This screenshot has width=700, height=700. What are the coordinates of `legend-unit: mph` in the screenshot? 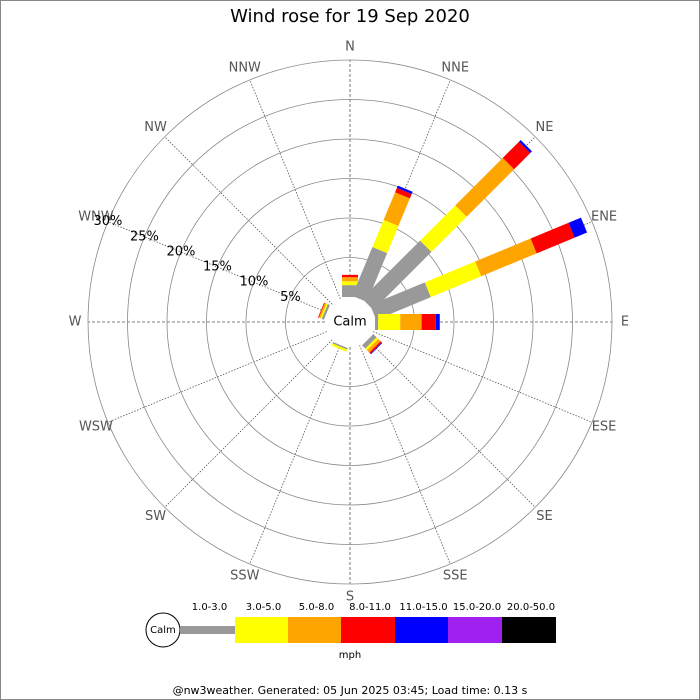 It's located at (350, 655).